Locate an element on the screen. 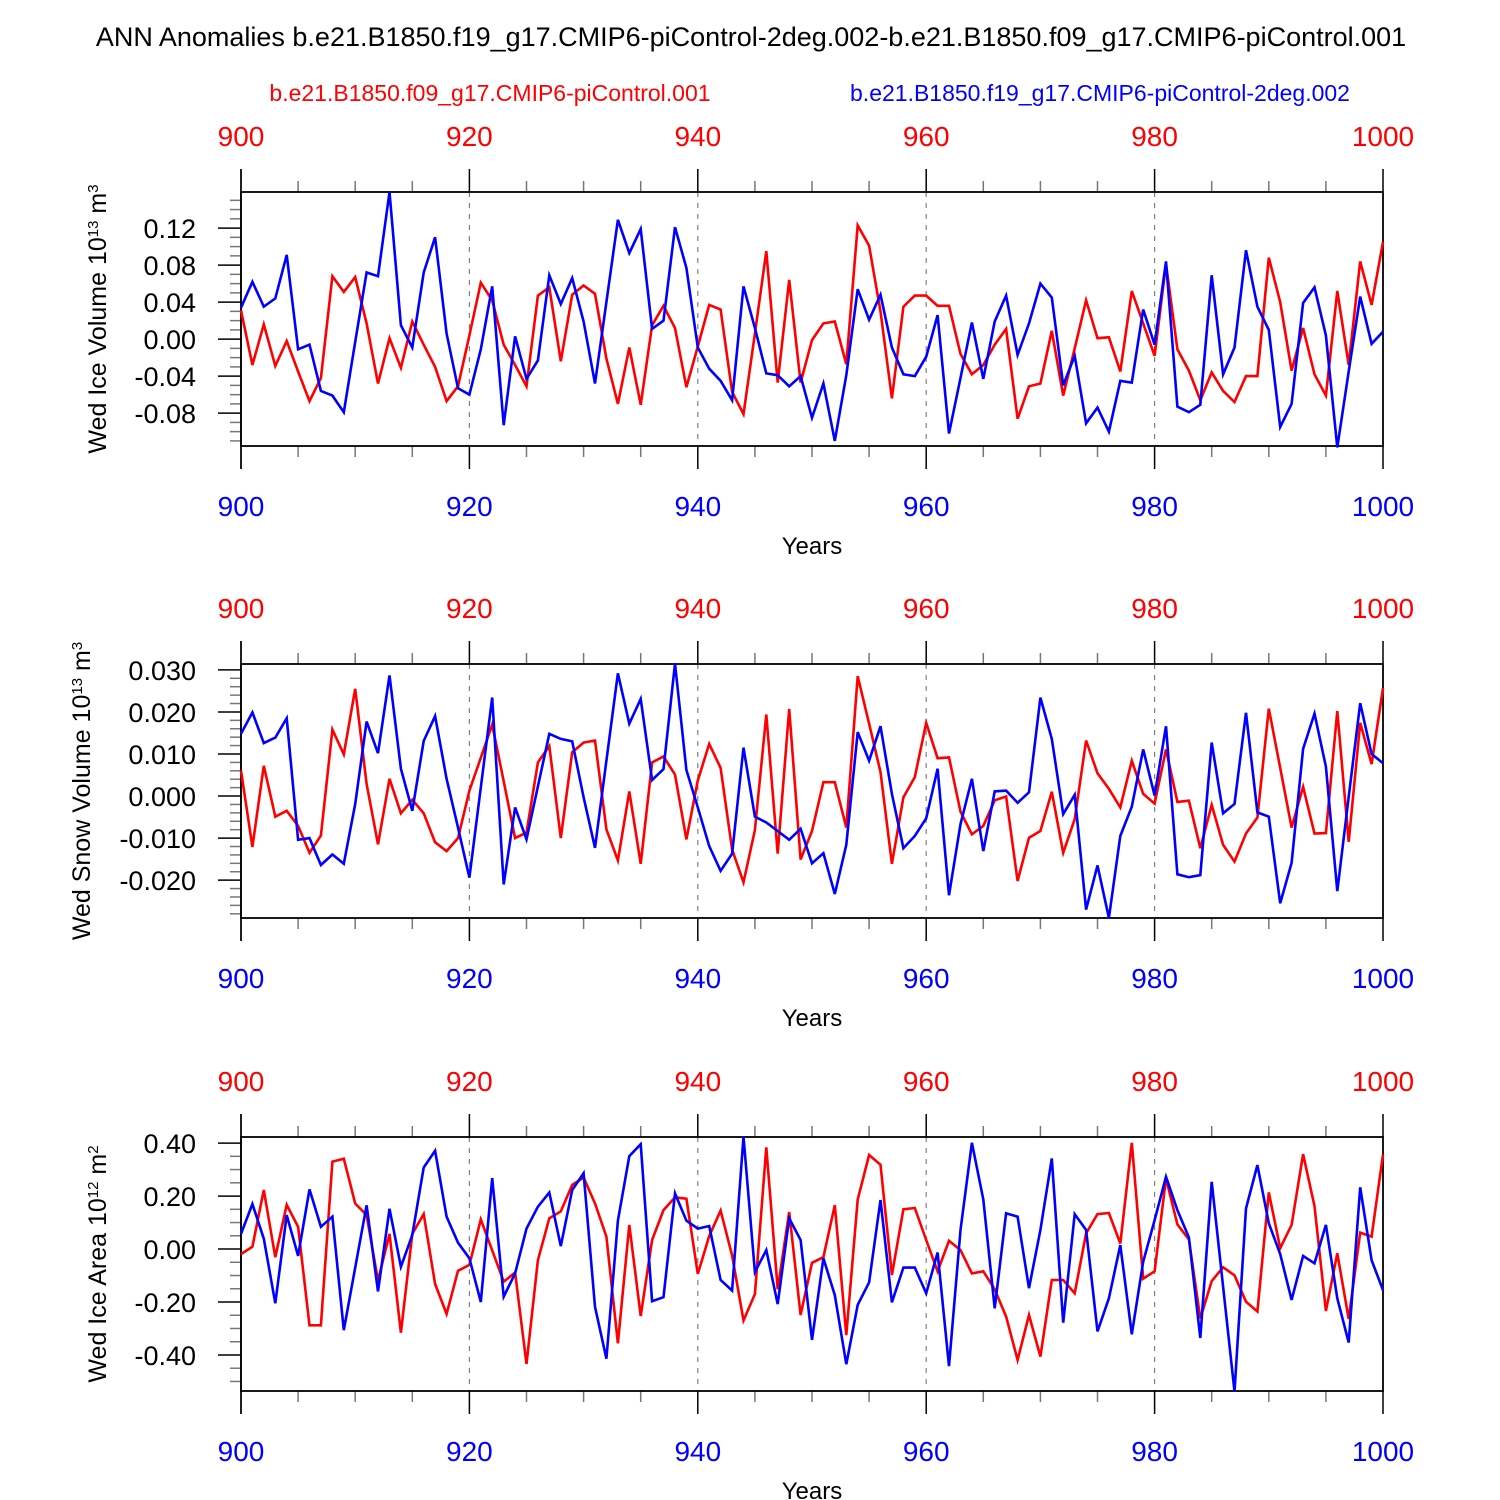  y-tick-label: 0.08 is located at coordinates (169, 266).